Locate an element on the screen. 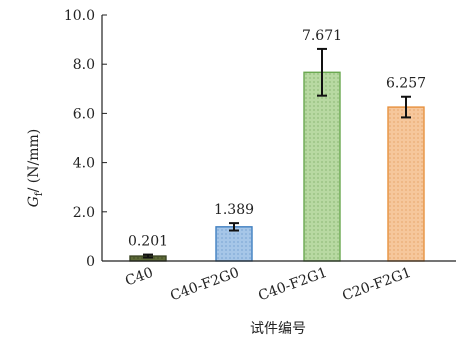 The image size is (464, 340). data-label: 7.671 is located at coordinates (322, 36).